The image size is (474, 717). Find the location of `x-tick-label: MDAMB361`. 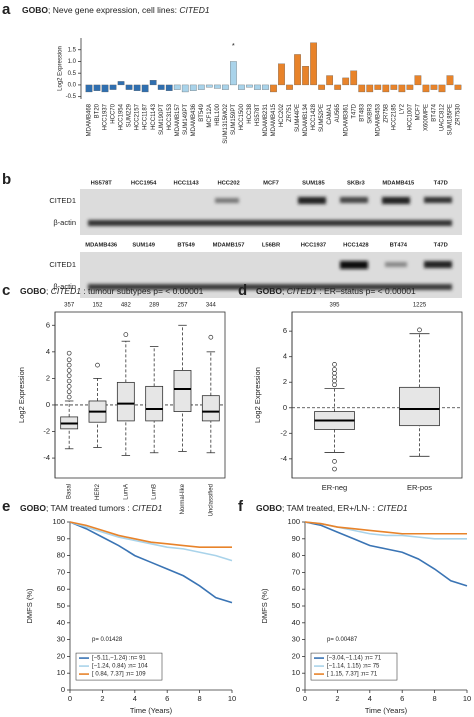

x-tick-label: MDAMB361 is located at coordinates (346, 119).